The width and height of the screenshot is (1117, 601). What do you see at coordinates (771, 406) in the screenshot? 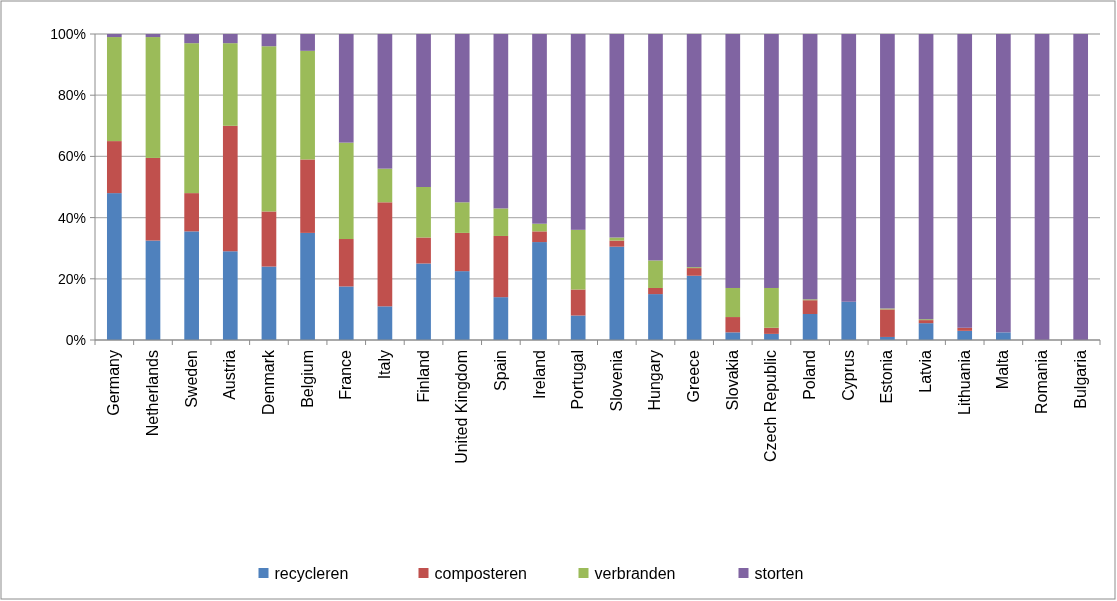
I see `x-tick-label: Czech Republic` at bounding box center [771, 406].